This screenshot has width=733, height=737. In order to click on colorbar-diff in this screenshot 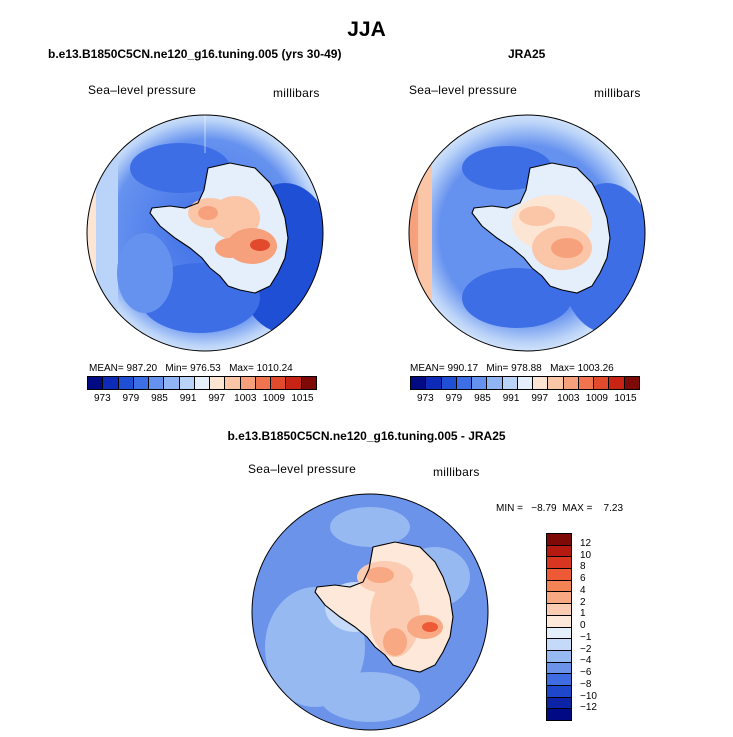, I will do `click(559, 627)`.